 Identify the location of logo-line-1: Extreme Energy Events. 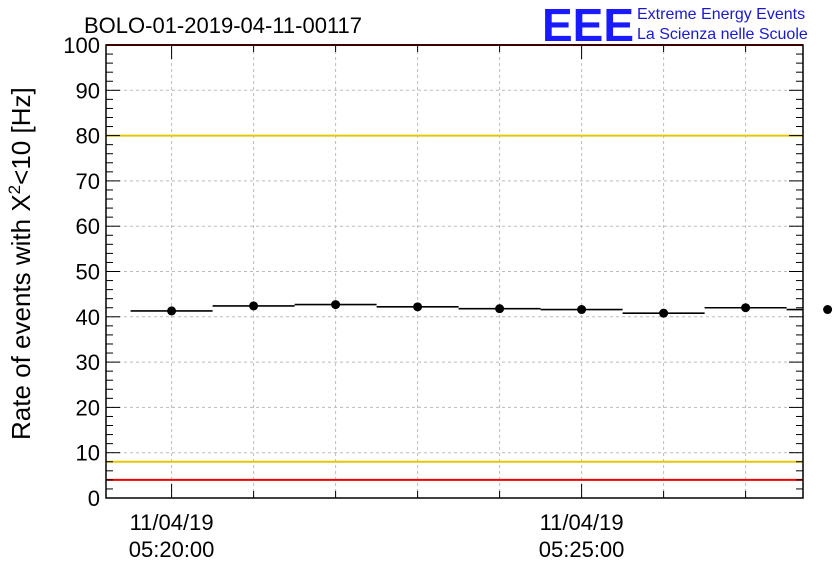
(721, 14).